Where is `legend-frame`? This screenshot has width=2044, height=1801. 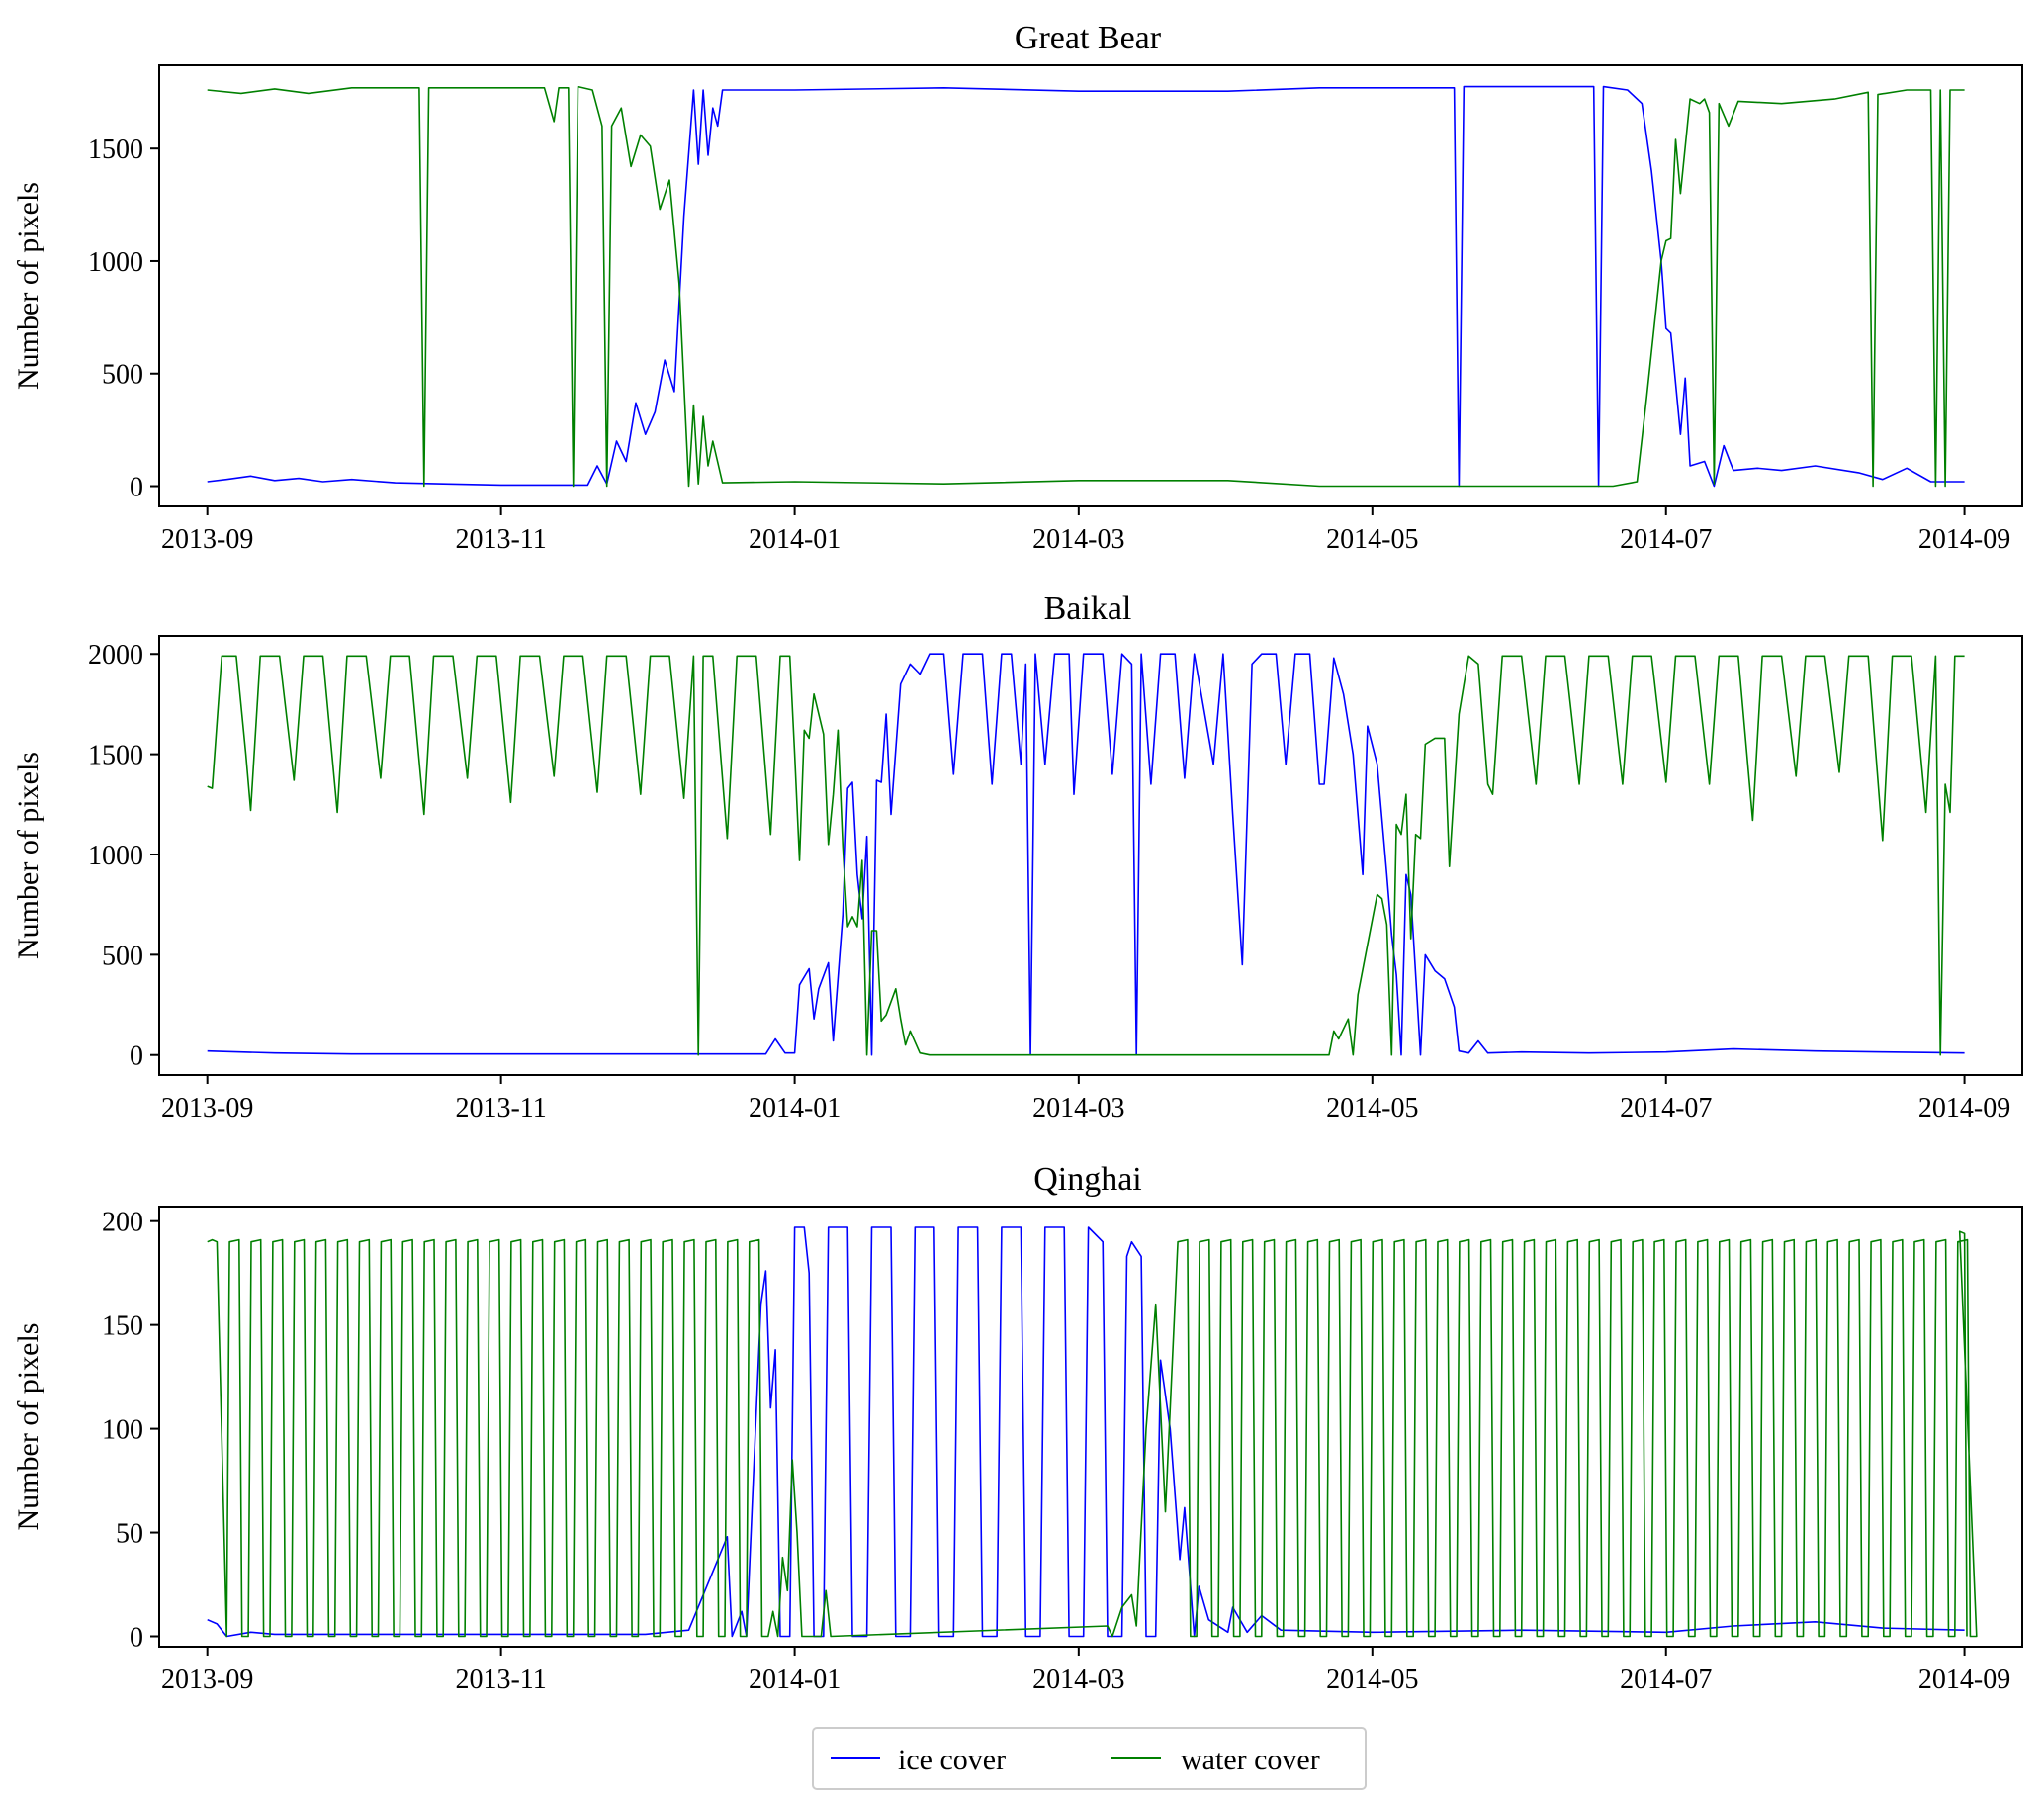 legend-frame is located at coordinates (1089, 1758).